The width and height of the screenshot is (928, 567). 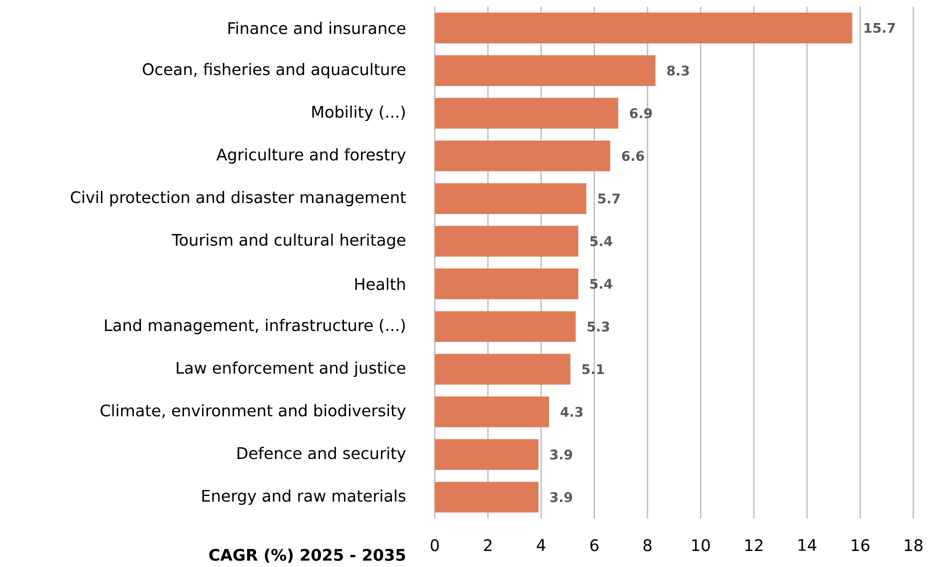 What do you see at coordinates (861, 545) in the screenshot?
I see `x-tick-label: 16` at bounding box center [861, 545].